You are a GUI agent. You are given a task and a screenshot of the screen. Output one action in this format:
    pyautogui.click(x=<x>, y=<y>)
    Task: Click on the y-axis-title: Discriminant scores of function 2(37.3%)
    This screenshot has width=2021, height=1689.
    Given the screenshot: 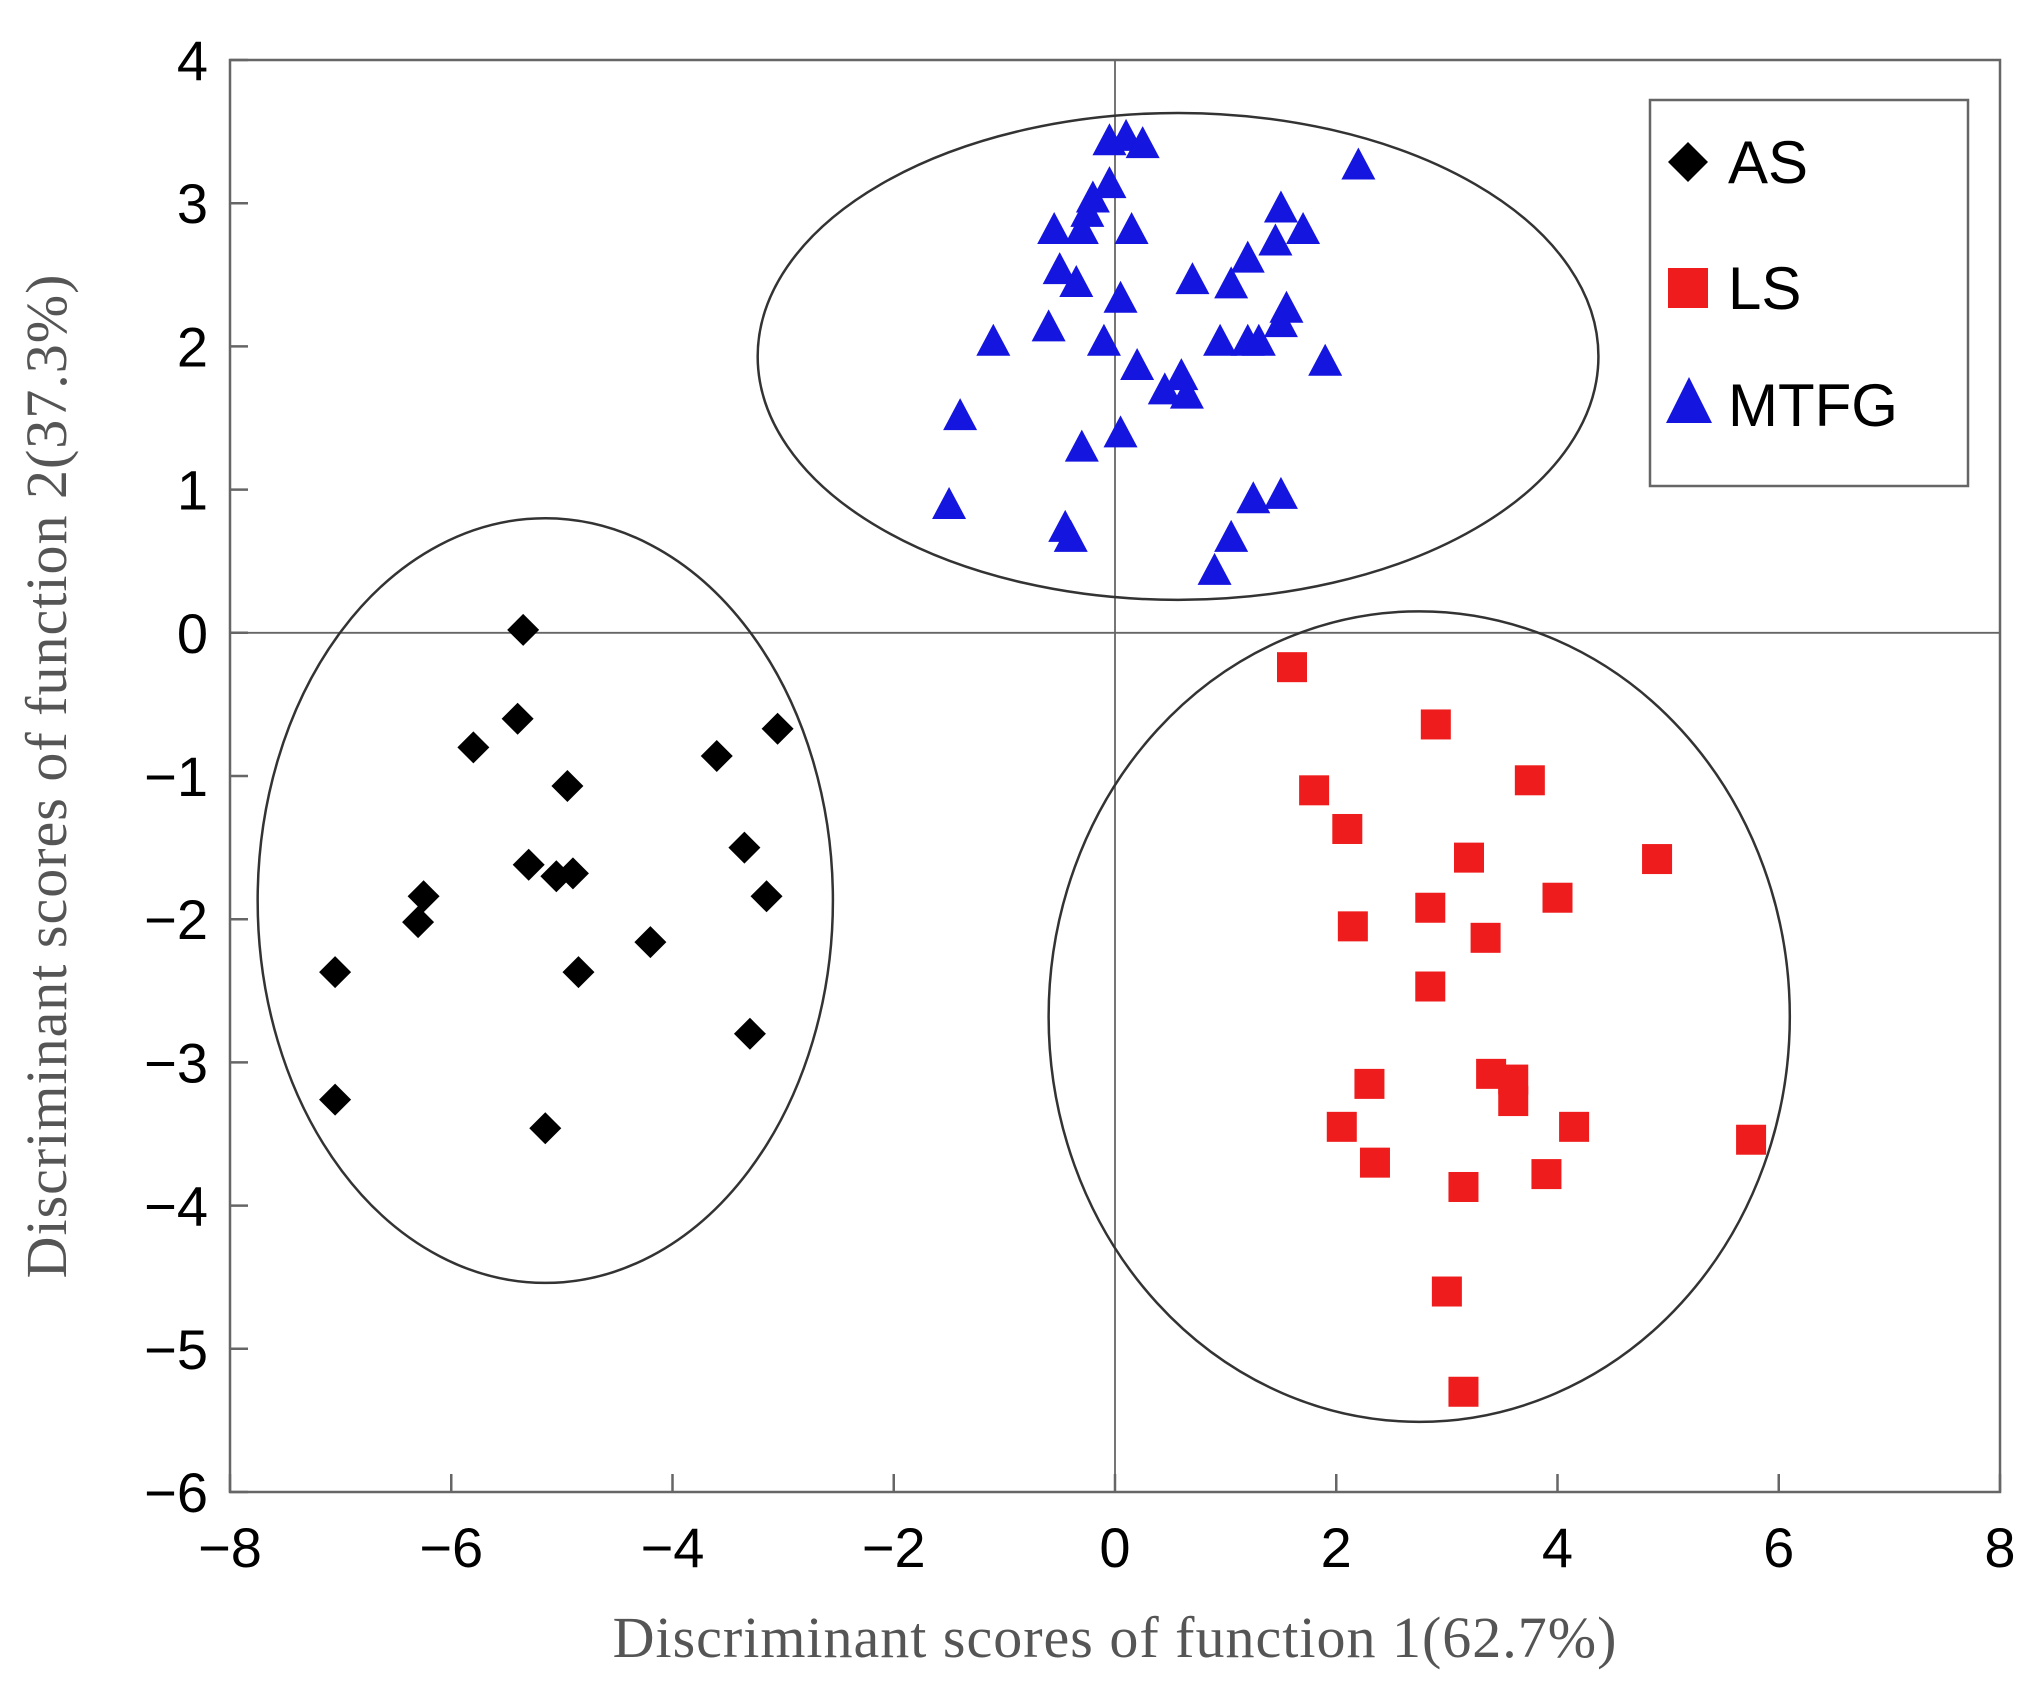 What is the action you would take?
    pyautogui.click(x=46, y=776)
    